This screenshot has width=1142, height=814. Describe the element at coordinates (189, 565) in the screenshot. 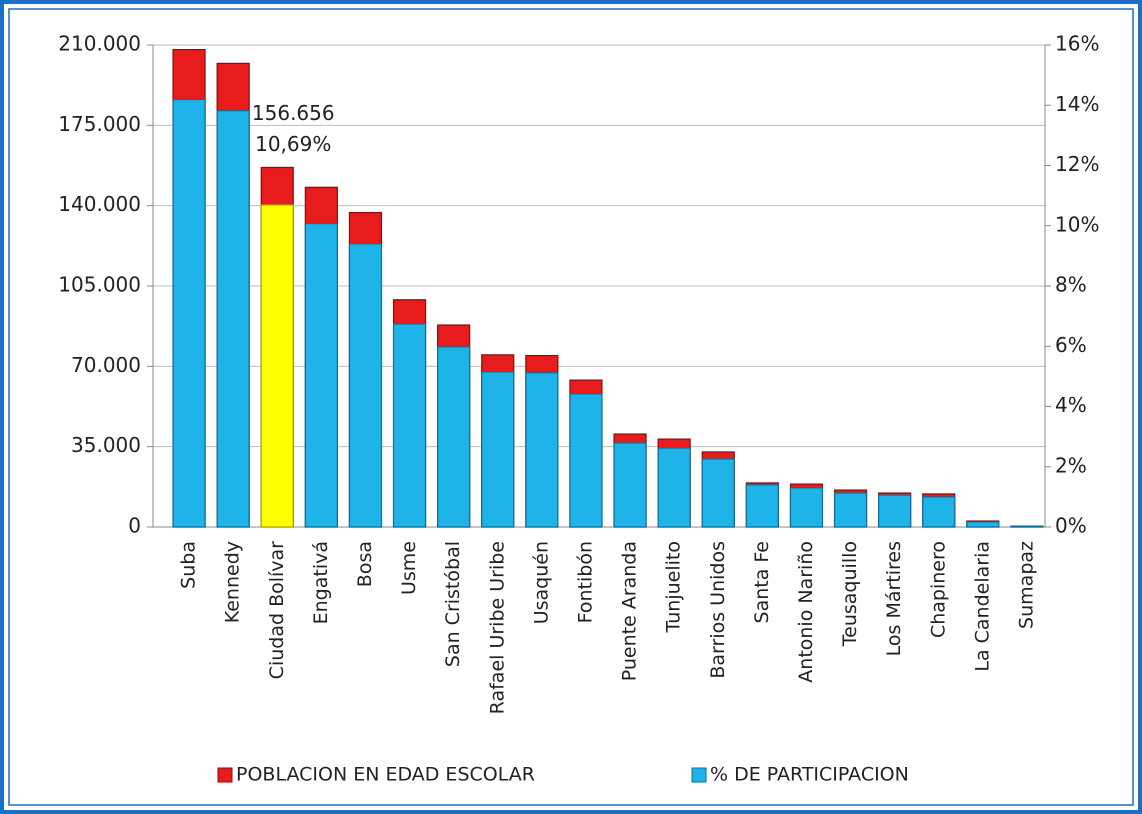

I see `x-tick-label: Suba` at that location.